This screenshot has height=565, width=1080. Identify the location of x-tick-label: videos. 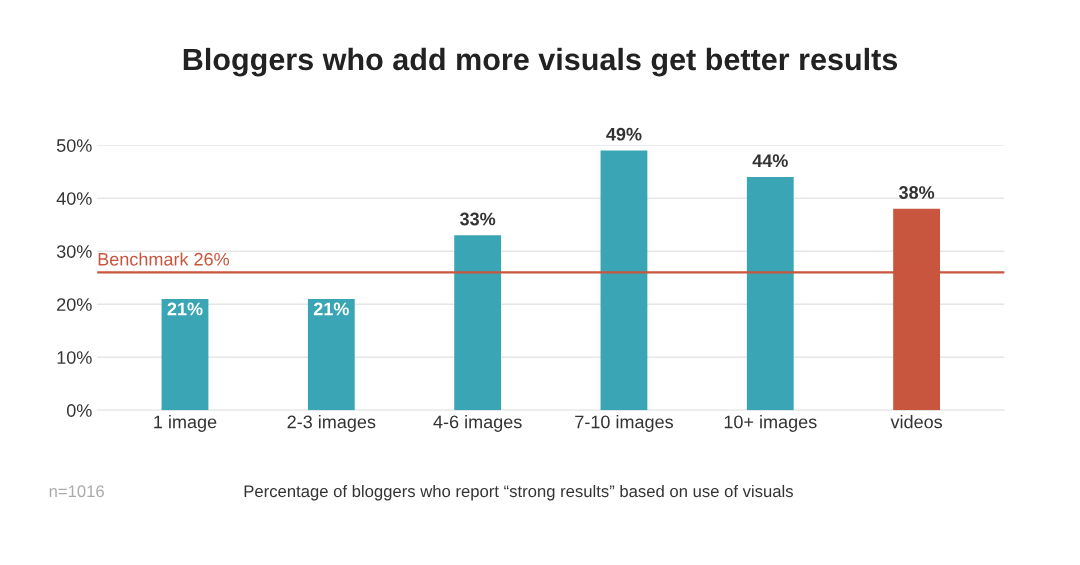
(916, 422).